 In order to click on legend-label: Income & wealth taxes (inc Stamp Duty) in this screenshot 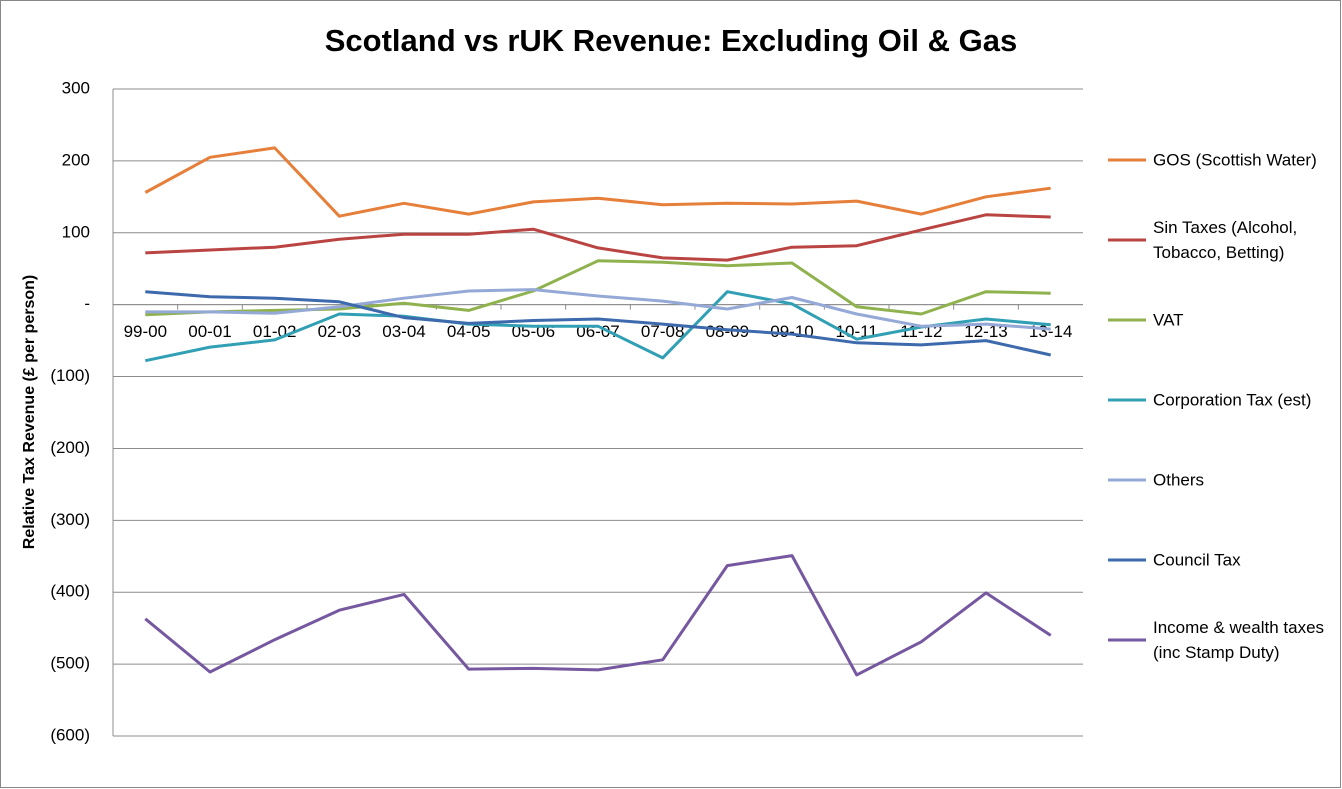, I will do `click(1239, 640)`.